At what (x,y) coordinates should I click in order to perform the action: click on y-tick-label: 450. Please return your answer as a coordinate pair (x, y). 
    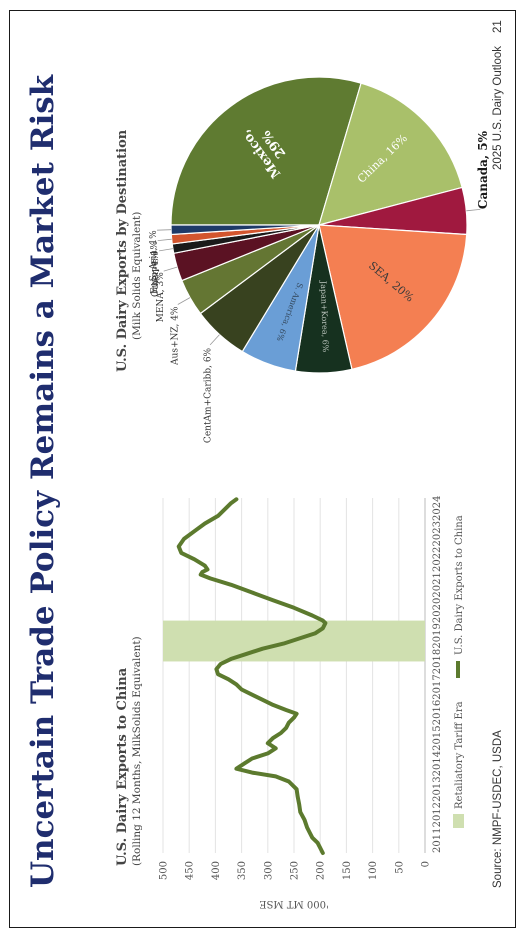
    Looking at the image, I should click on (190, 870).